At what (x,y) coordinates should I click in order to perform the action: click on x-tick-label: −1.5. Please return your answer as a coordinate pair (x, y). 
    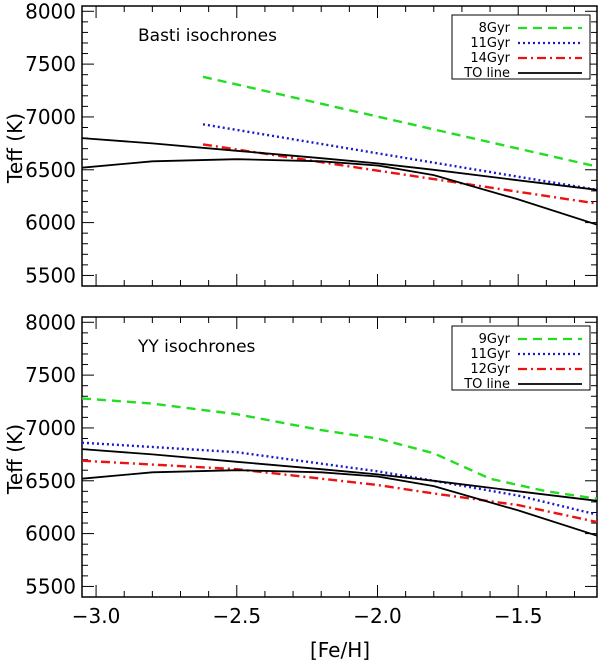
    Looking at the image, I should click on (518, 616).